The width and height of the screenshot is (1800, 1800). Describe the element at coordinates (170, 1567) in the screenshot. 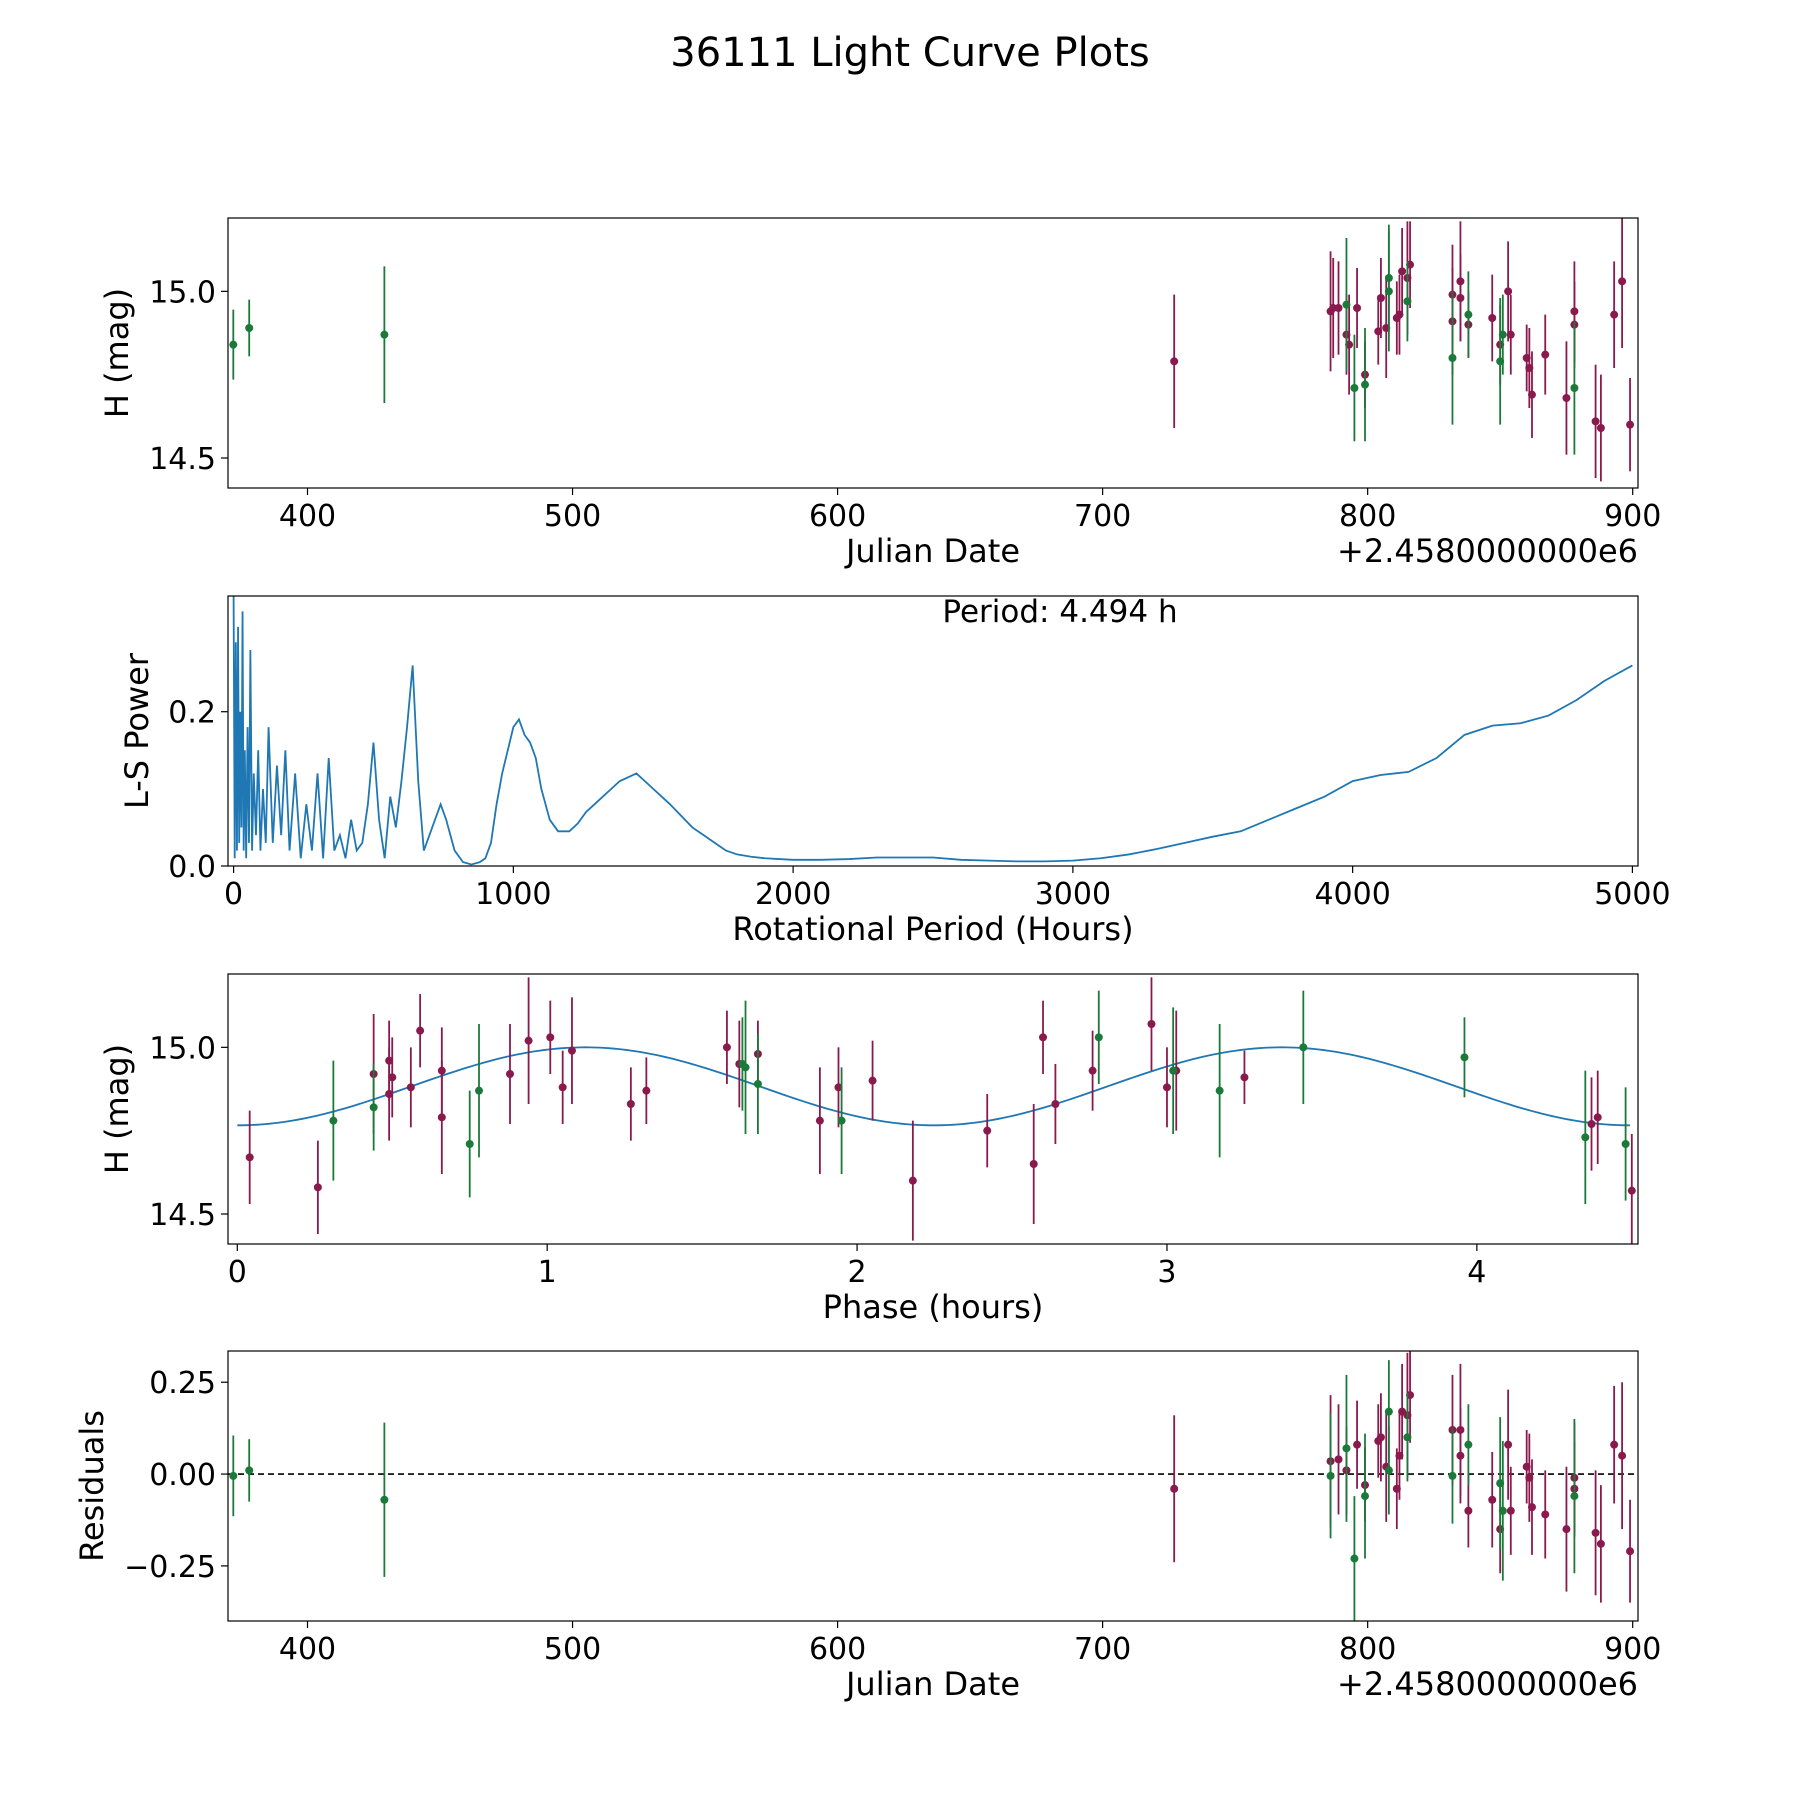

I see `residuals-ytick-label: −0.25` at that location.